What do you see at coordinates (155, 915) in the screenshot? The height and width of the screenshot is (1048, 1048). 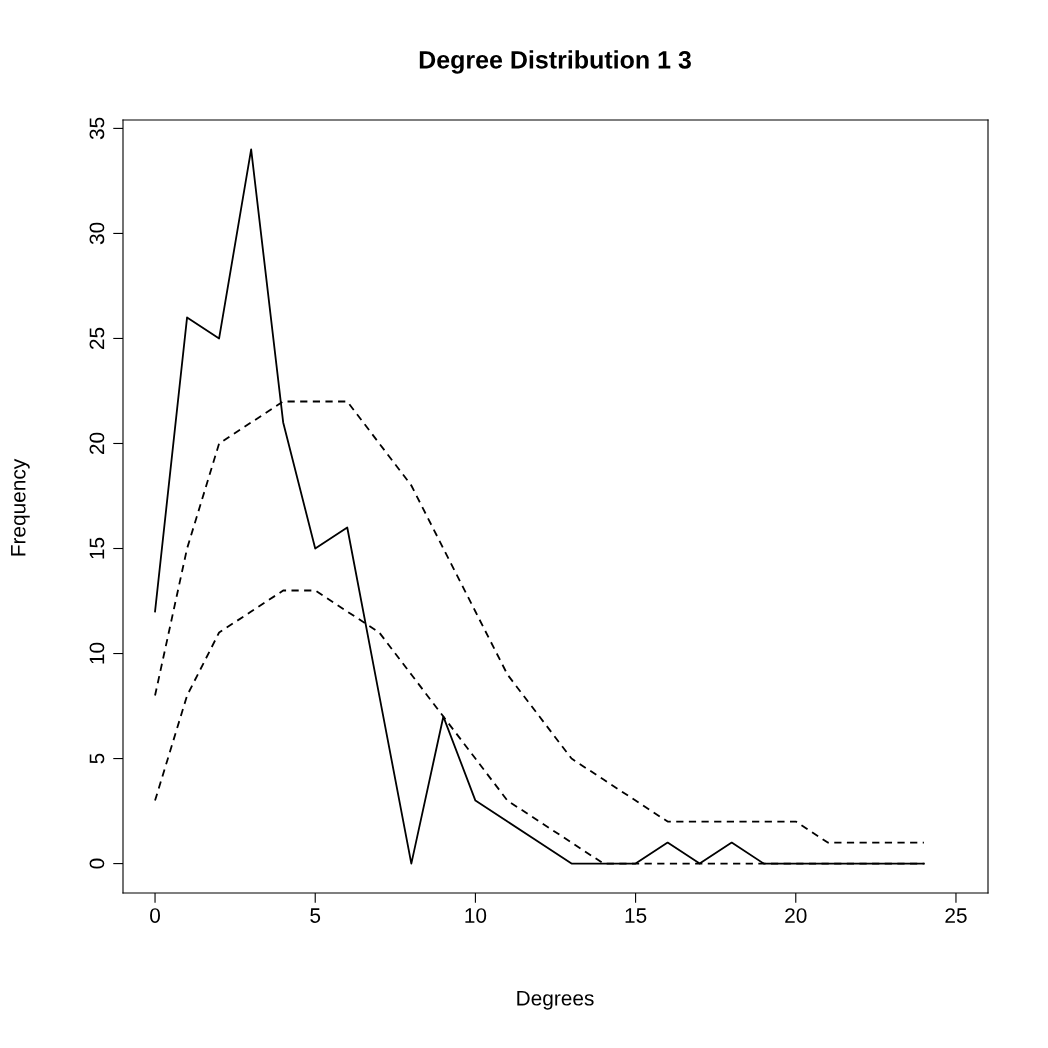 I see `x-tick-label: 0` at bounding box center [155, 915].